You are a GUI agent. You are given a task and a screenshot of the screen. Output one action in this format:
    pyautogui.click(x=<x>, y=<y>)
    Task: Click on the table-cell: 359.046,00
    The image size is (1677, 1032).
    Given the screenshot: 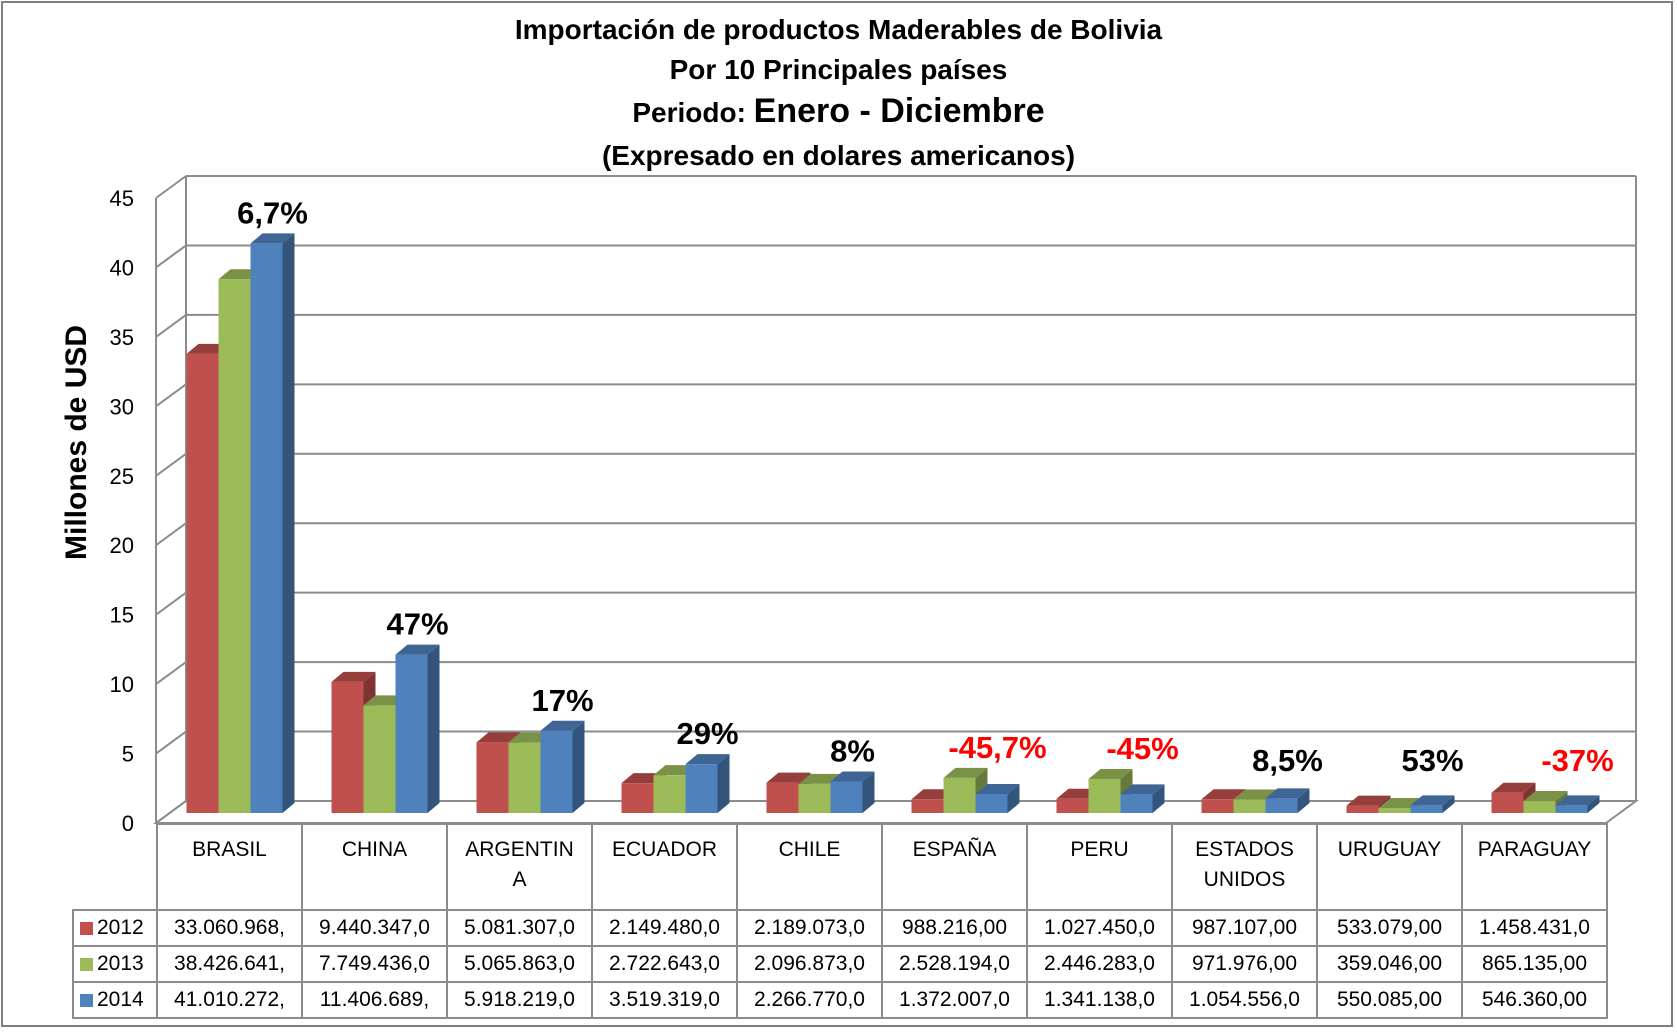 What is the action you would take?
    pyautogui.click(x=1389, y=964)
    